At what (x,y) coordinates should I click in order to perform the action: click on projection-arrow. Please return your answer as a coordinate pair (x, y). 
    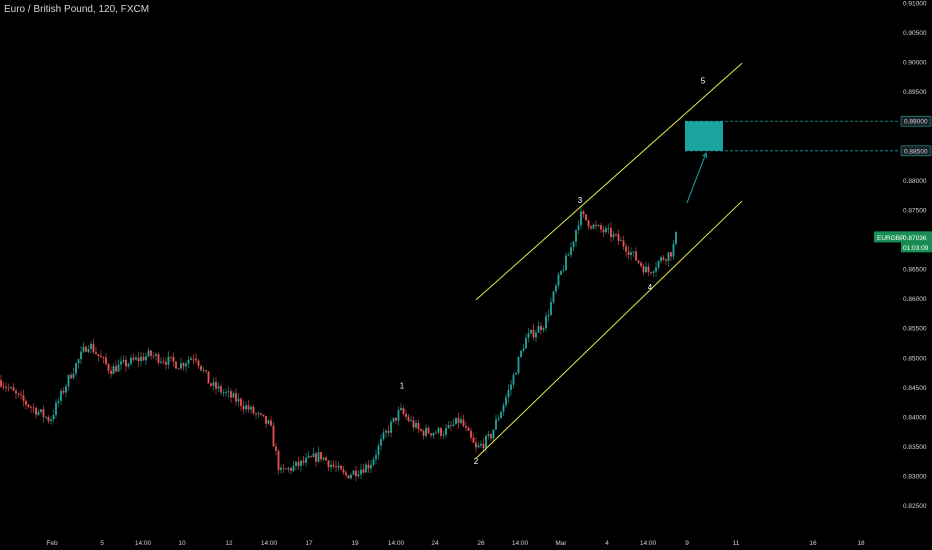
    Looking at the image, I should click on (696, 178).